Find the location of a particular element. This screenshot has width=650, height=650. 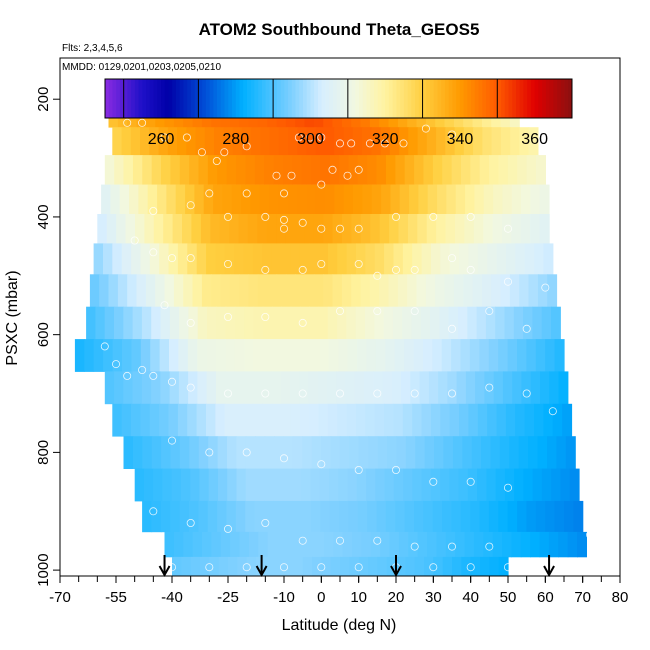

dates-note: MMDD: 0129,0201,0203,0205,0210 is located at coordinates (141, 67).